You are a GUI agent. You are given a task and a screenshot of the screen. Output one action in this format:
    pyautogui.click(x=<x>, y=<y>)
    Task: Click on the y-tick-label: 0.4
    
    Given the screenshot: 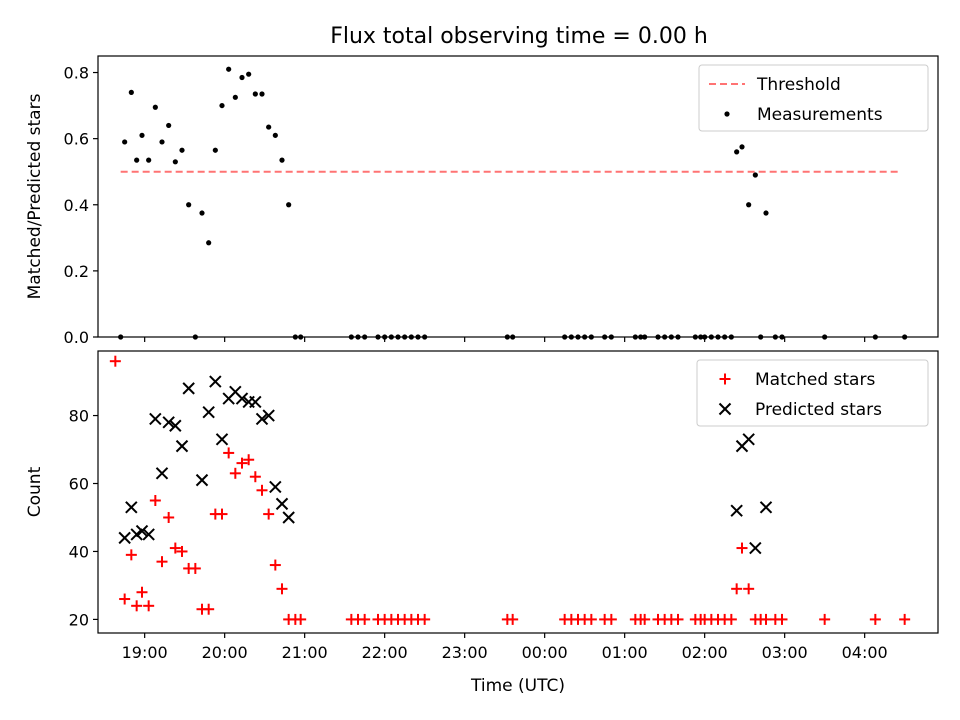 What is the action you would take?
    pyautogui.click(x=76, y=205)
    